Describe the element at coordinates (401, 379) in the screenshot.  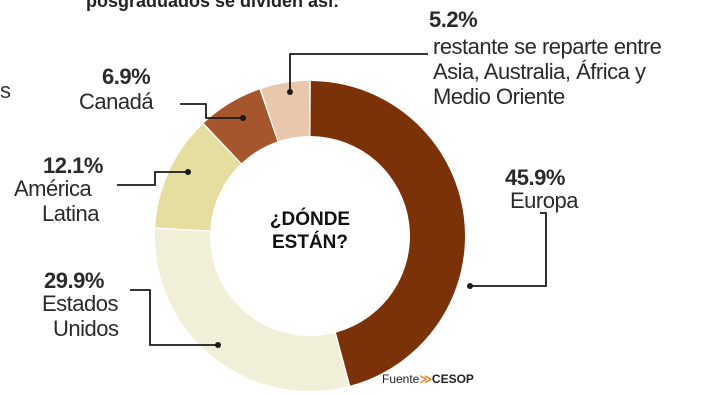
I see `source-prefix: Fuente` at that location.